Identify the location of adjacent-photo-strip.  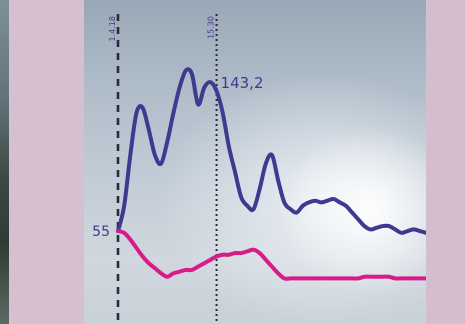
(4, 162).